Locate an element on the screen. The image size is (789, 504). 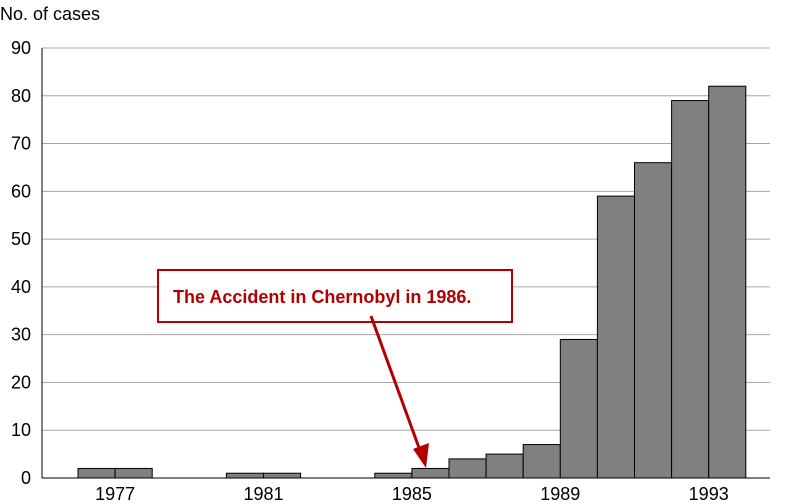
y-tick-label: 60 is located at coordinates (21, 191).